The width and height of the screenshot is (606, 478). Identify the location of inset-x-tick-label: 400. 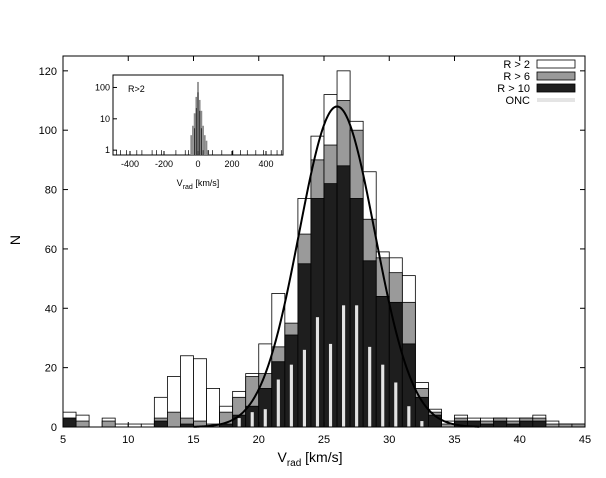
(265, 164).